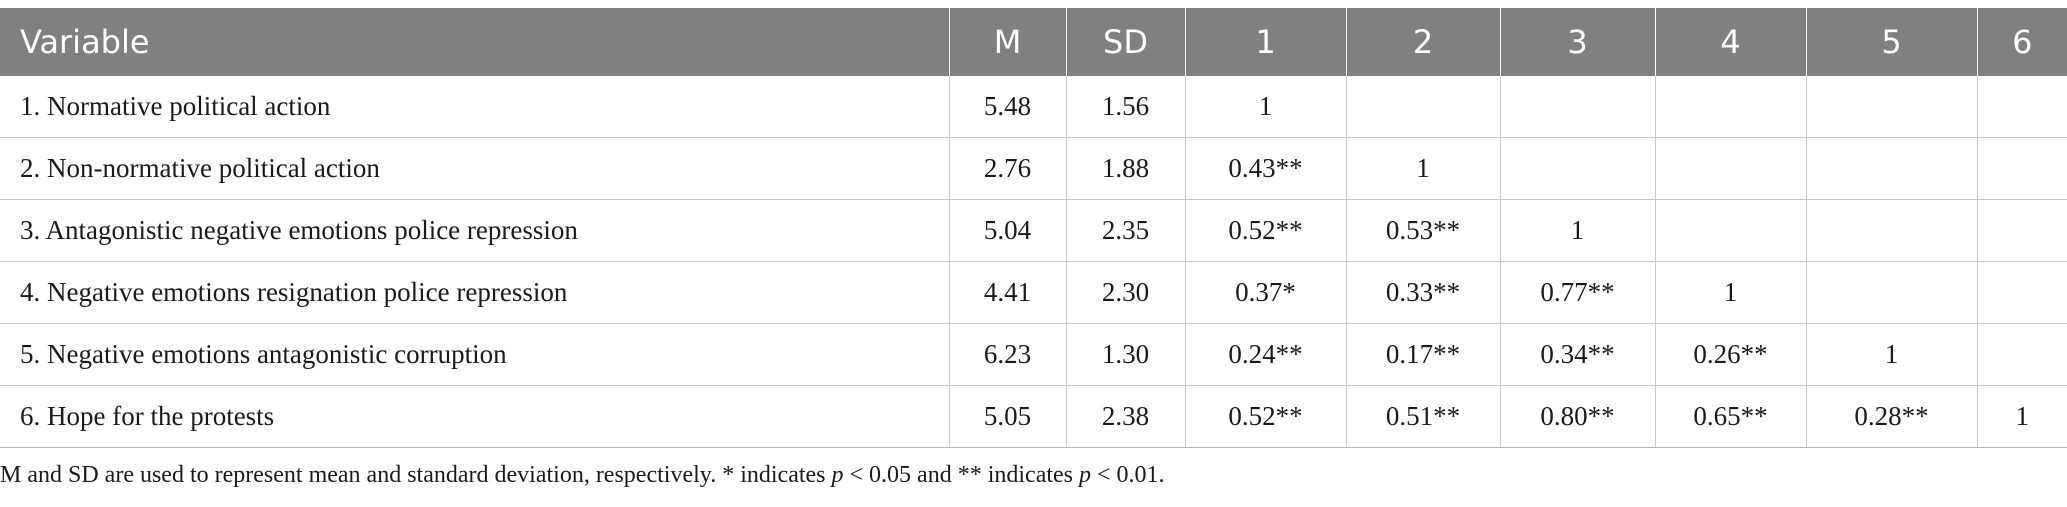 This screenshot has height=507, width=2067. What do you see at coordinates (1008, 354) in the screenshot?
I see `mean-cell: 6.23` at bounding box center [1008, 354].